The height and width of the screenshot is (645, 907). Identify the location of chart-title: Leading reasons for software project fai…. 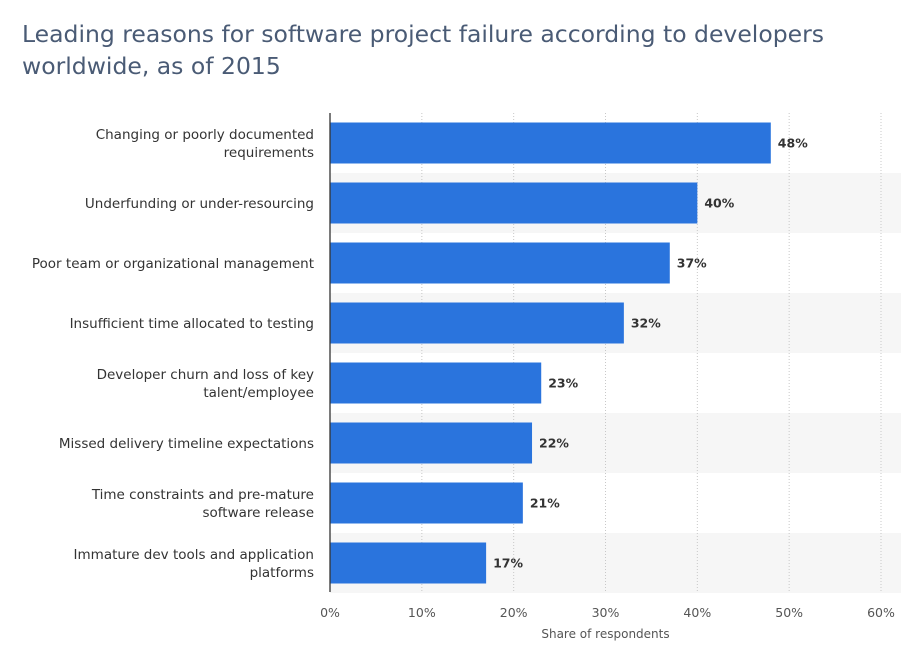
(423, 50).